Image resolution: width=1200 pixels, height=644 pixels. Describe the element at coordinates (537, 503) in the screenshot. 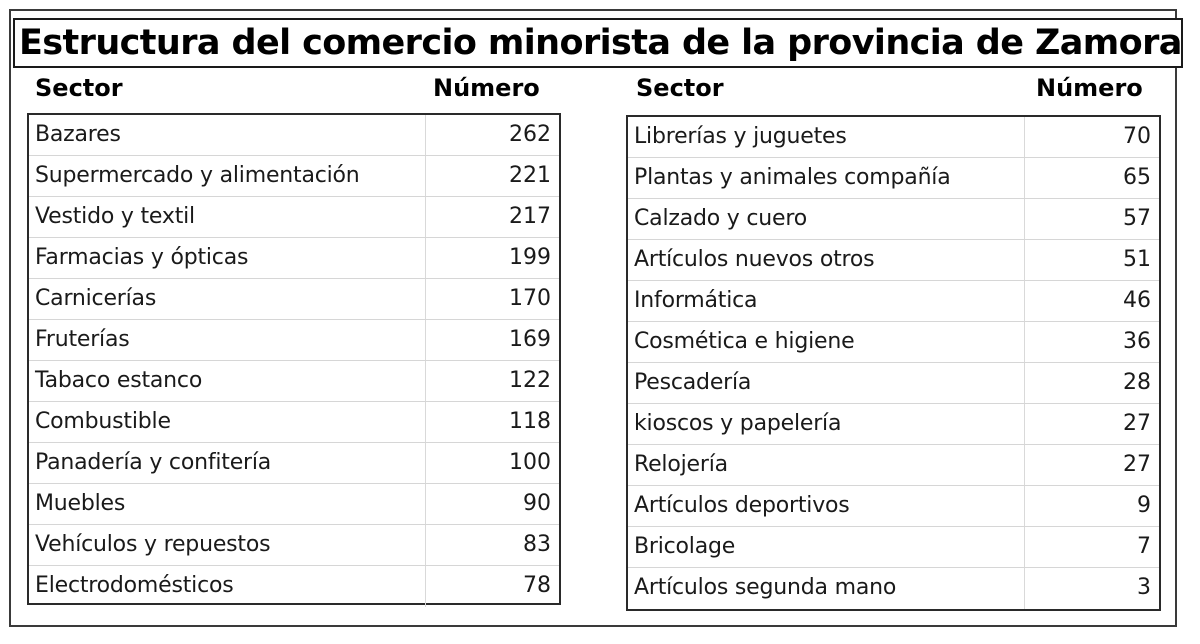

I see `numero-cell: 90` at that location.